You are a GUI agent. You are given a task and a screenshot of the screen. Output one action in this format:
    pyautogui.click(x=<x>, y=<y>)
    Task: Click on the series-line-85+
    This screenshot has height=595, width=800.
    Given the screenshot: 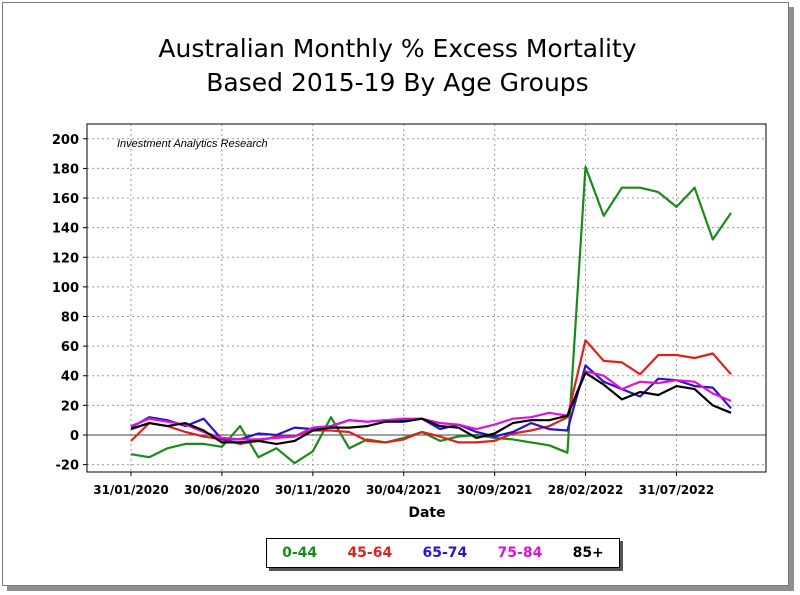 What is the action you would take?
    pyautogui.click(x=431, y=408)
    